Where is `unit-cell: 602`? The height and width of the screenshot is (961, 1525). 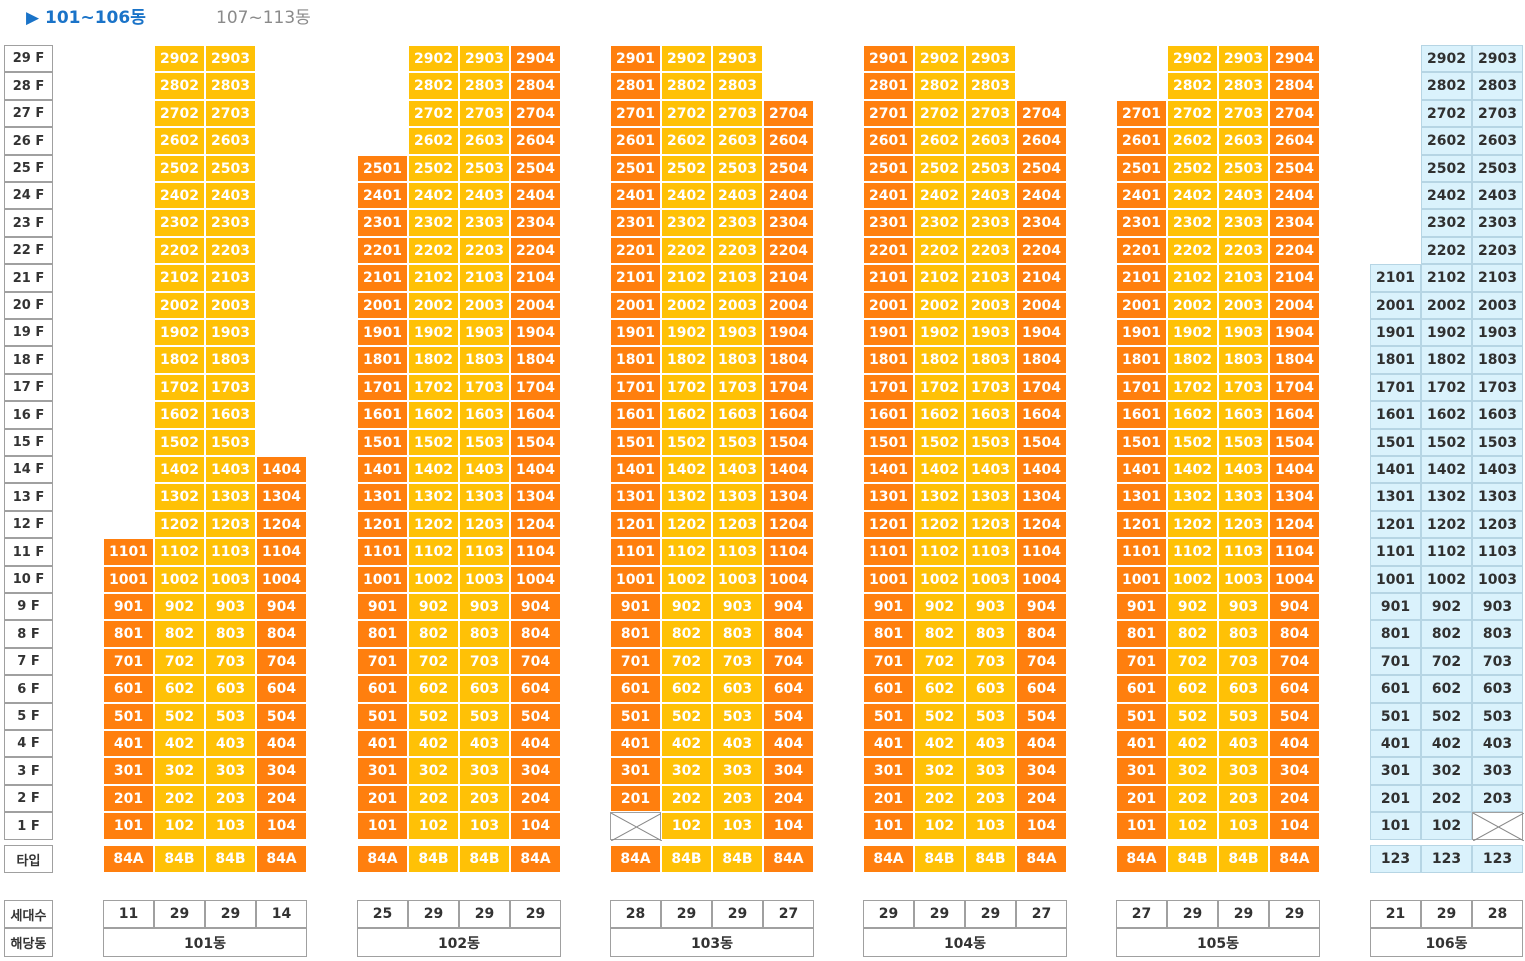
unit-cell: 602 is located at coordinates (686, 689).